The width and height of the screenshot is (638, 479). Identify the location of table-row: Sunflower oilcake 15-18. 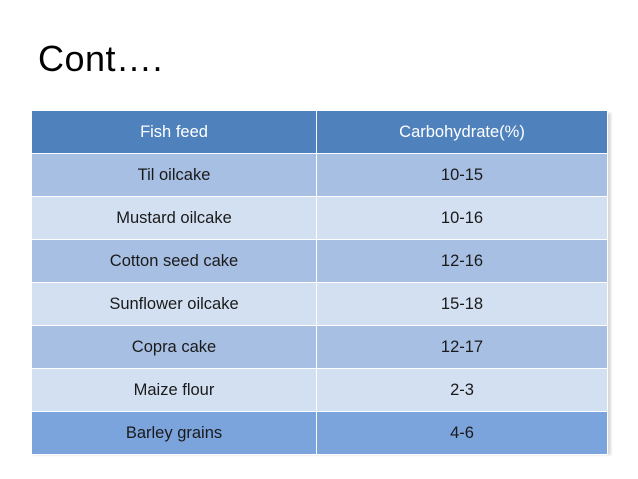
(319, 304).